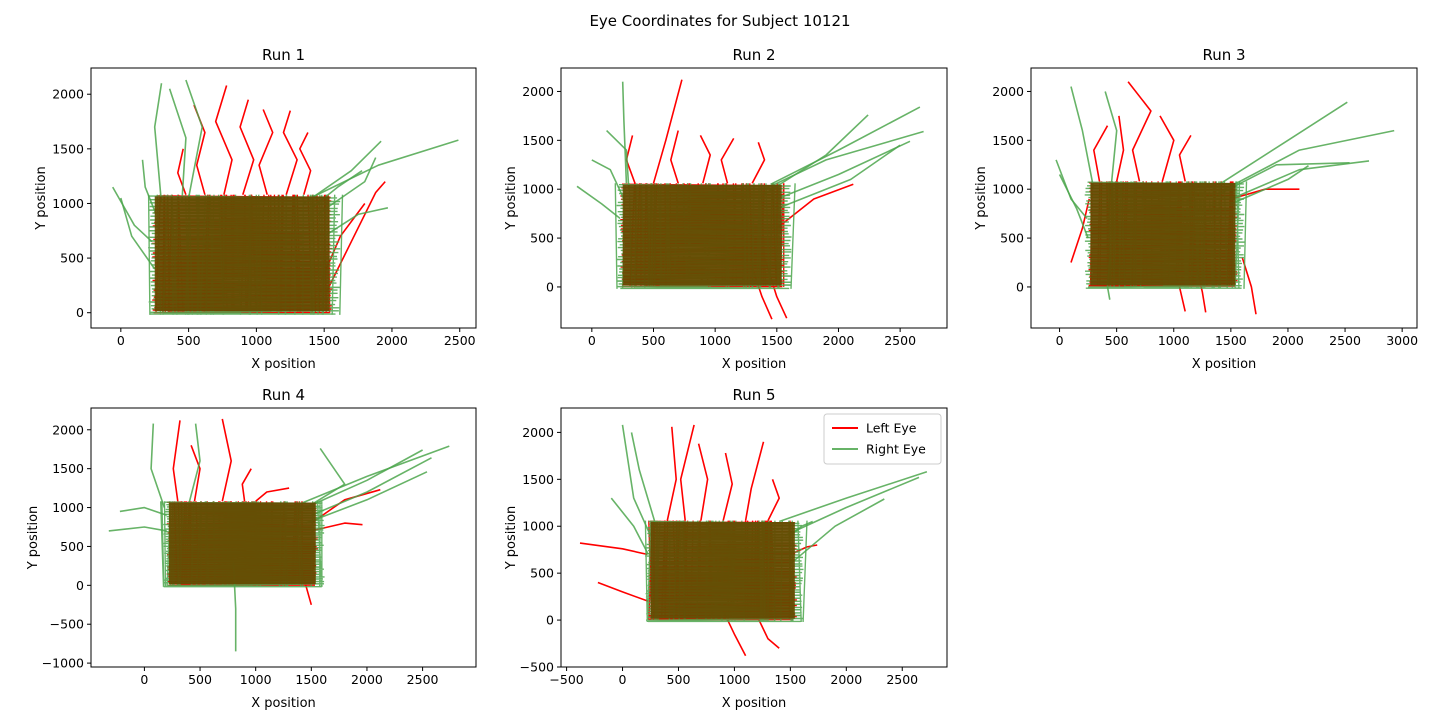  What do you see at coordinates (283, 703) in the screenshot?
I see `x-axis-label: X position` at bounding box center [283, 703].